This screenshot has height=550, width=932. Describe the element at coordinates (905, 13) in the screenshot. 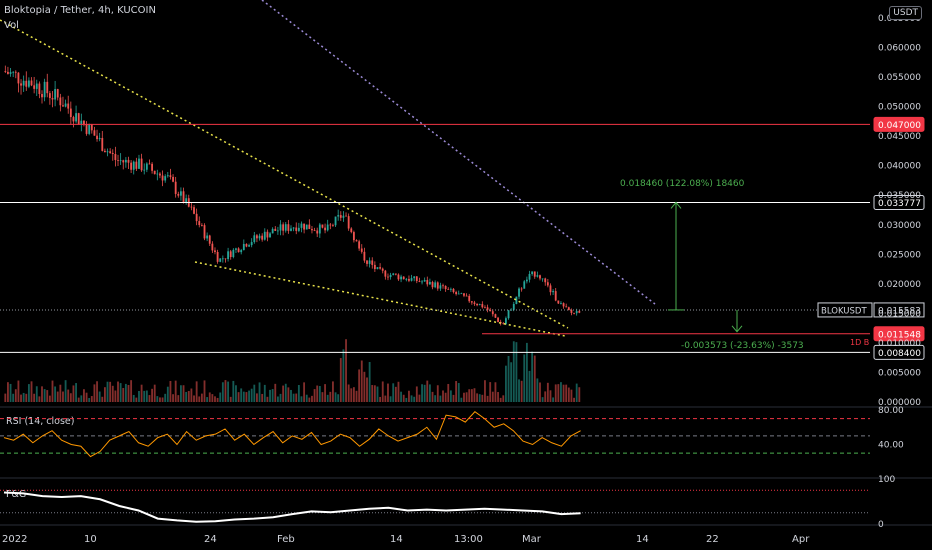

I see `currency-selector: USDT` at that location.